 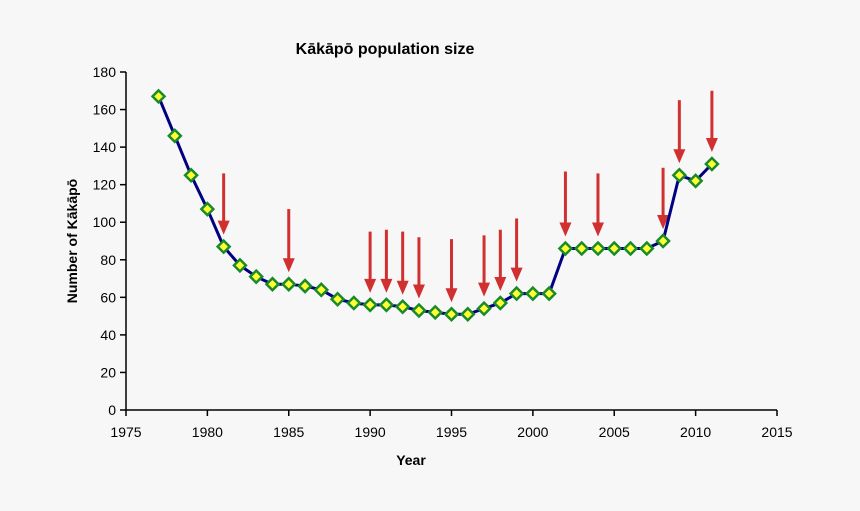 I want to click on data-point-1987, so click(x=321, y=290).